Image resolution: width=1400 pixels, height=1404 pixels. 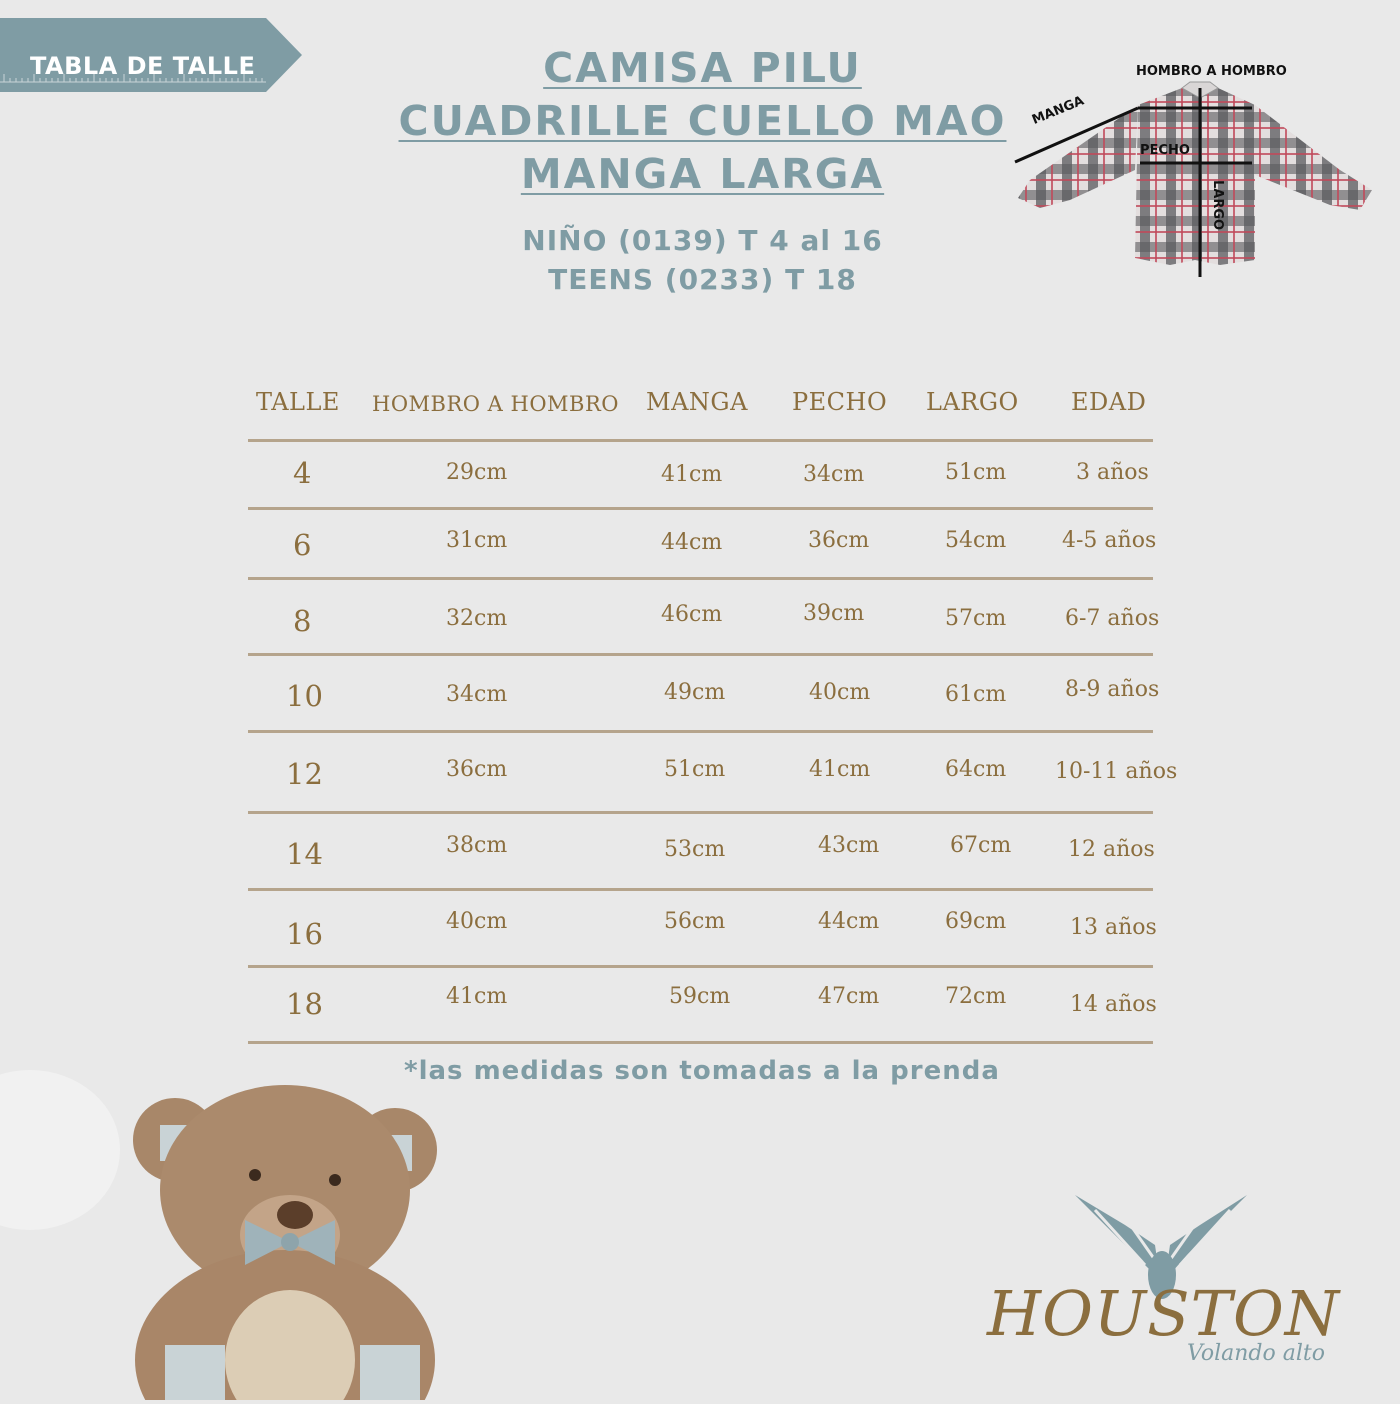 I want to click on cell-manga: 59cm, so click(x=700, y=996).